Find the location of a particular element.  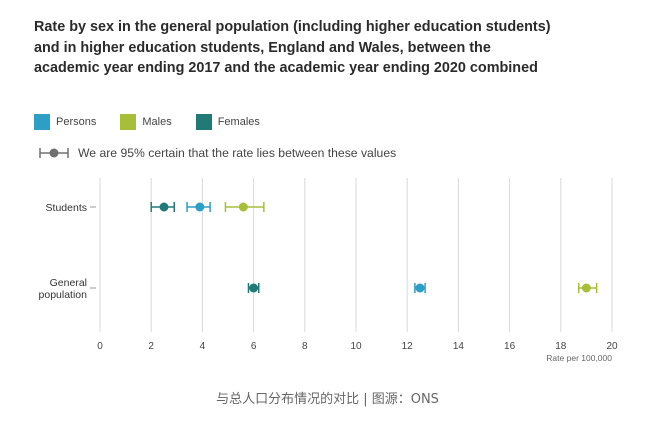

x-tick-label-16: 16 is located at coordinates (510, 346).